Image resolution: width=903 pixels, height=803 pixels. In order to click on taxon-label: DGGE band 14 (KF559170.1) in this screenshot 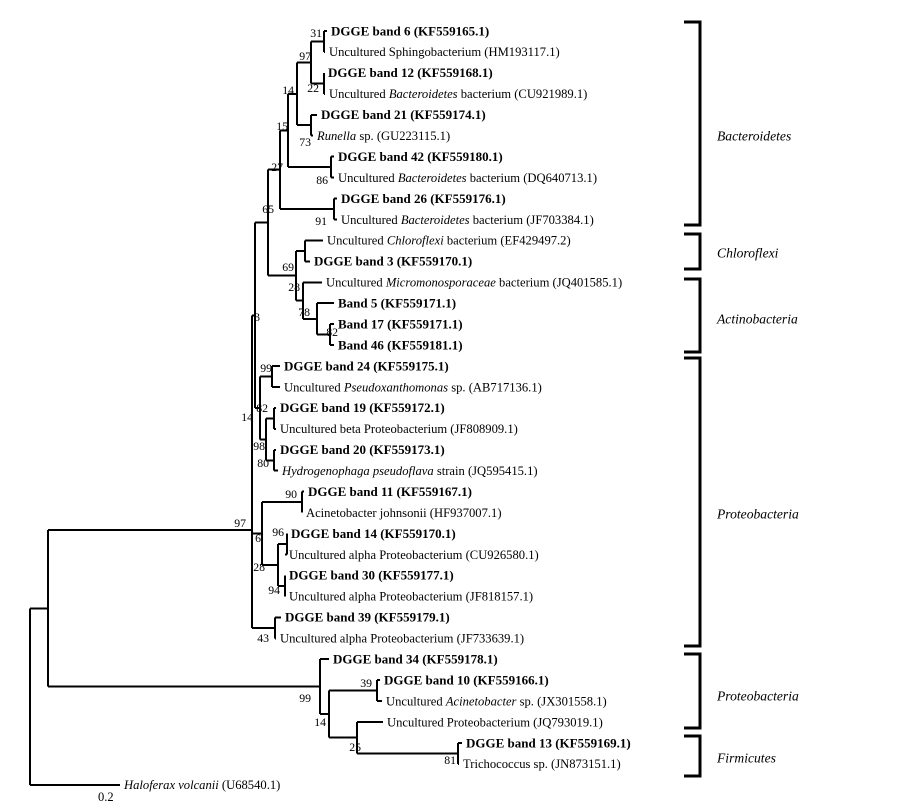, I will do `click(373, 533)`.